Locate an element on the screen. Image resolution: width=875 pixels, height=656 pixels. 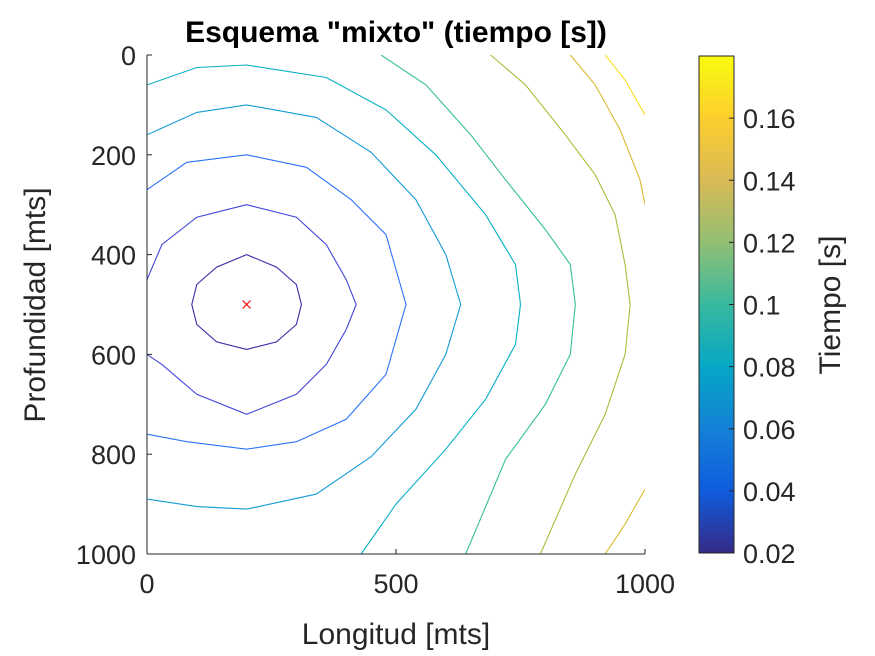
colorbar-tick-label-2: 0.06 is located at coordinates (769, 430).